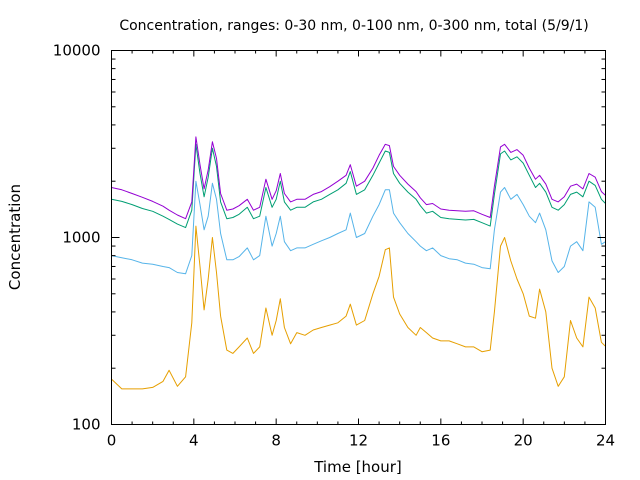  What do you see at coordinates (86, 425) in the screenshot?
I see `y-tick-label: 100` at bounding box center [86, 425].